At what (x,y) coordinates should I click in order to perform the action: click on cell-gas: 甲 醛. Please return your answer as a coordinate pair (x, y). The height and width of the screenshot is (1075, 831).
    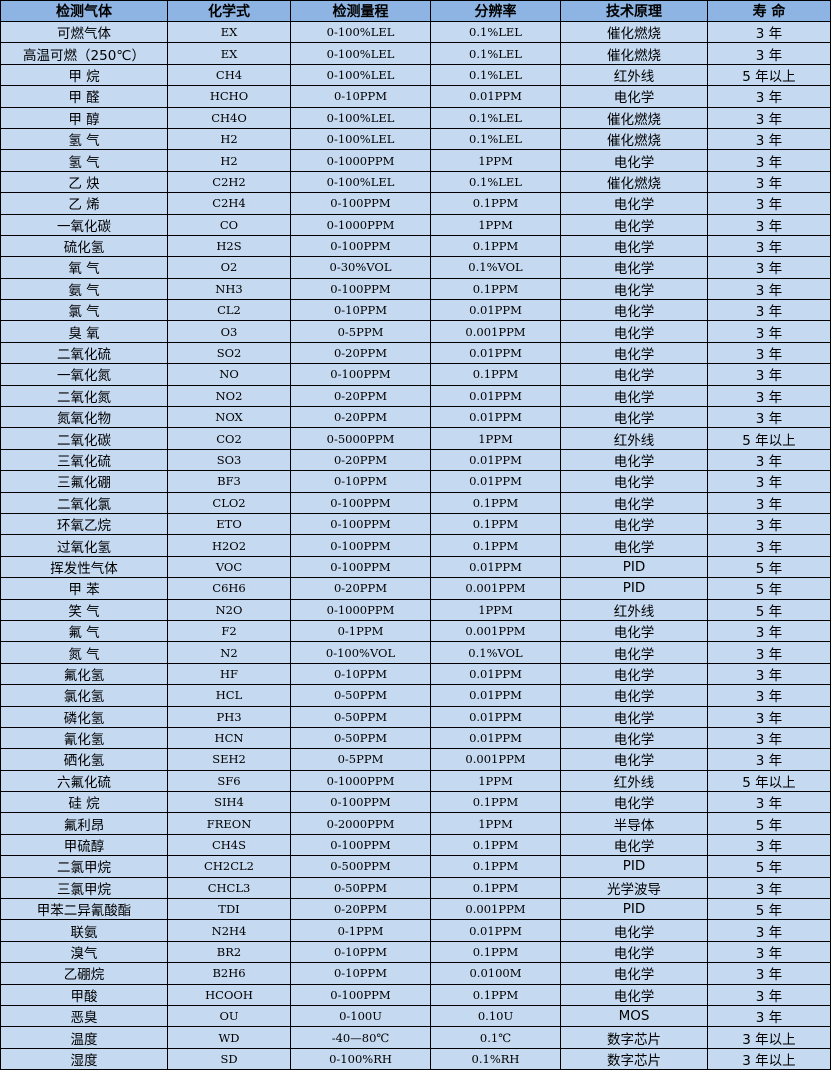
    Looking at the image, I should click on (84, 96).